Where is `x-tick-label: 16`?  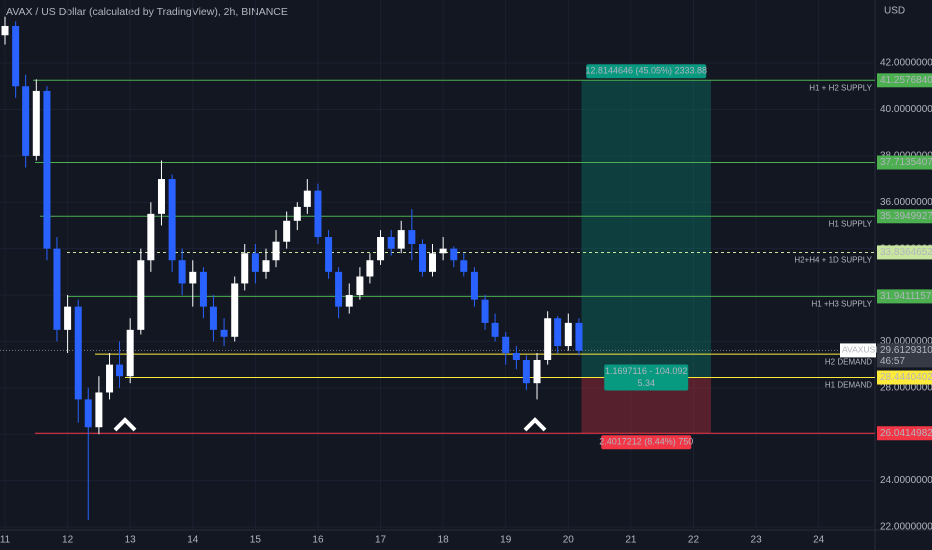 x-tick-label: 16 is located at coordinates (318, 540).